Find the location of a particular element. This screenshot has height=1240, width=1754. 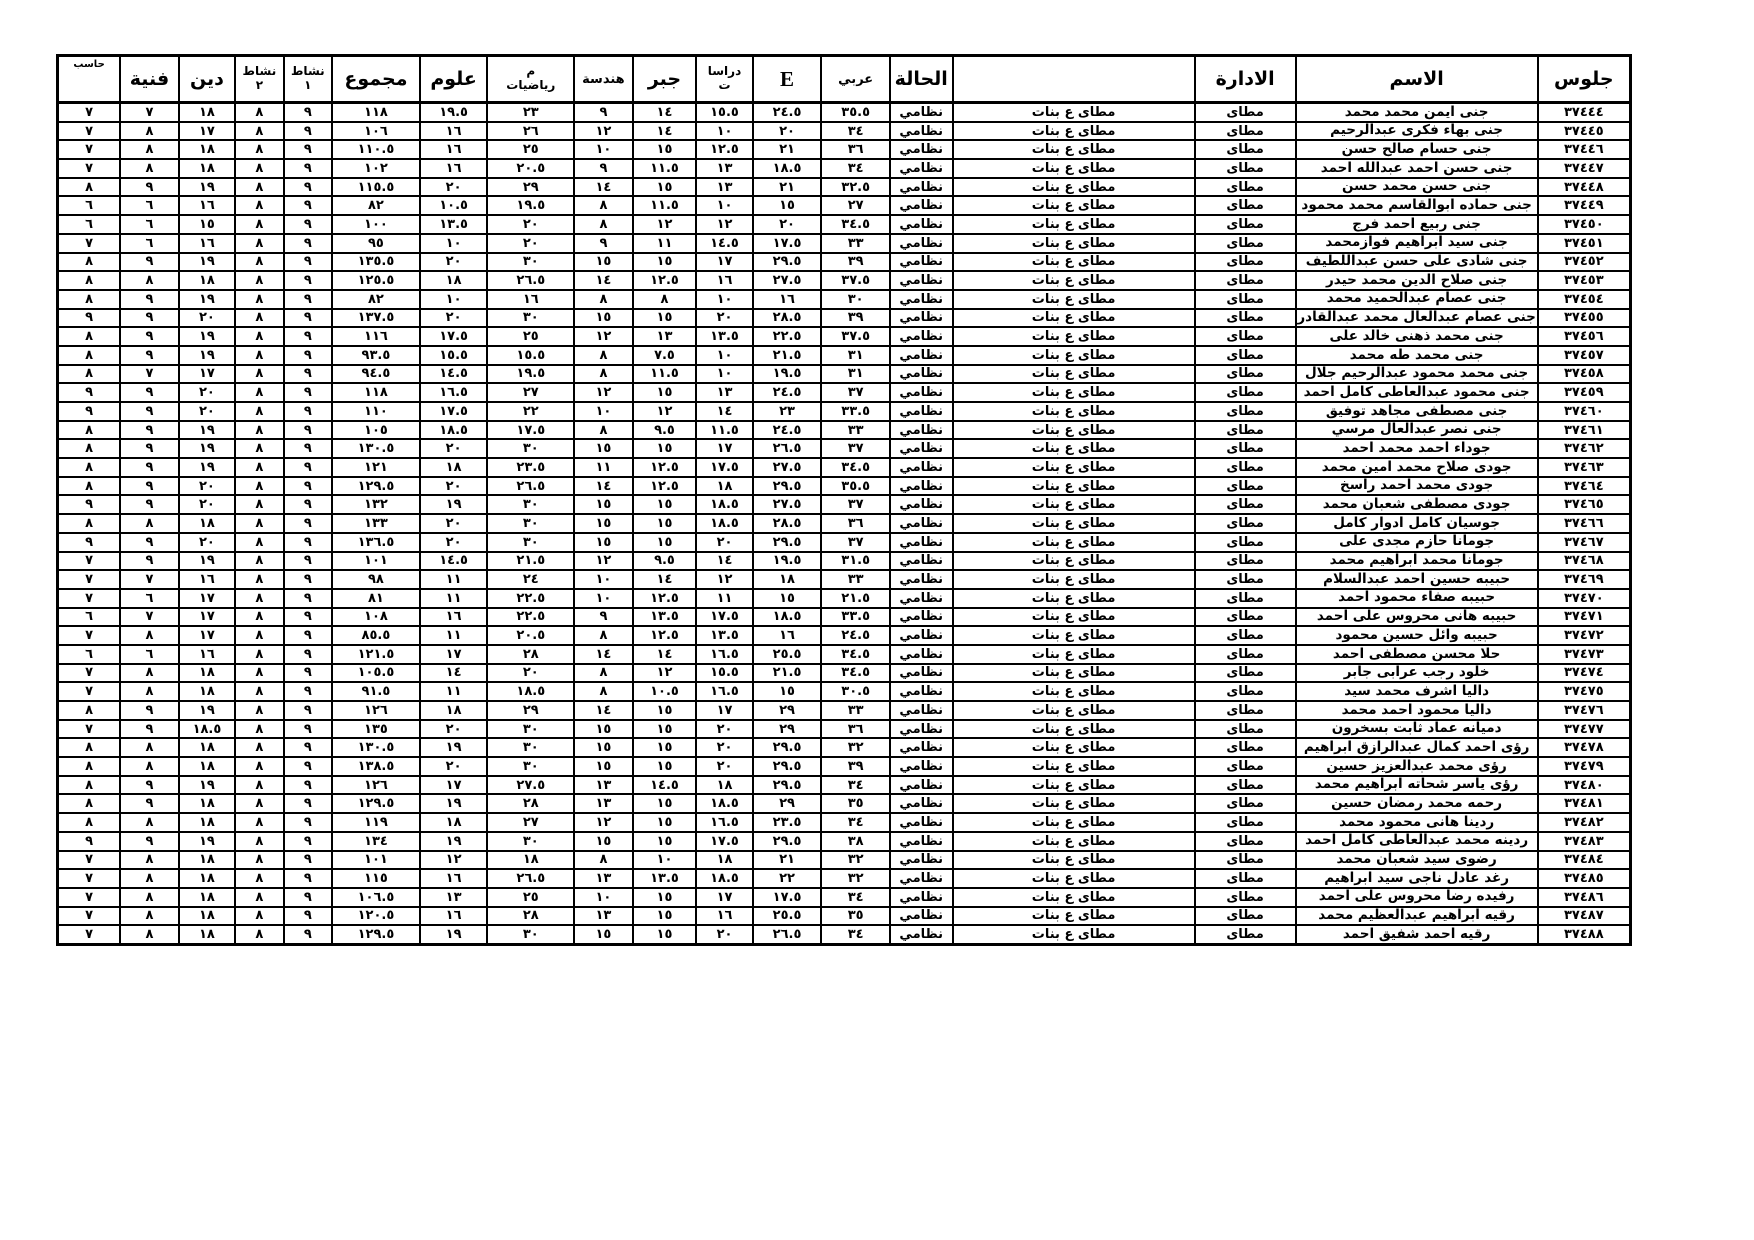

total-cell: ١٢٩.٥ is located at coordinates (376, 804).